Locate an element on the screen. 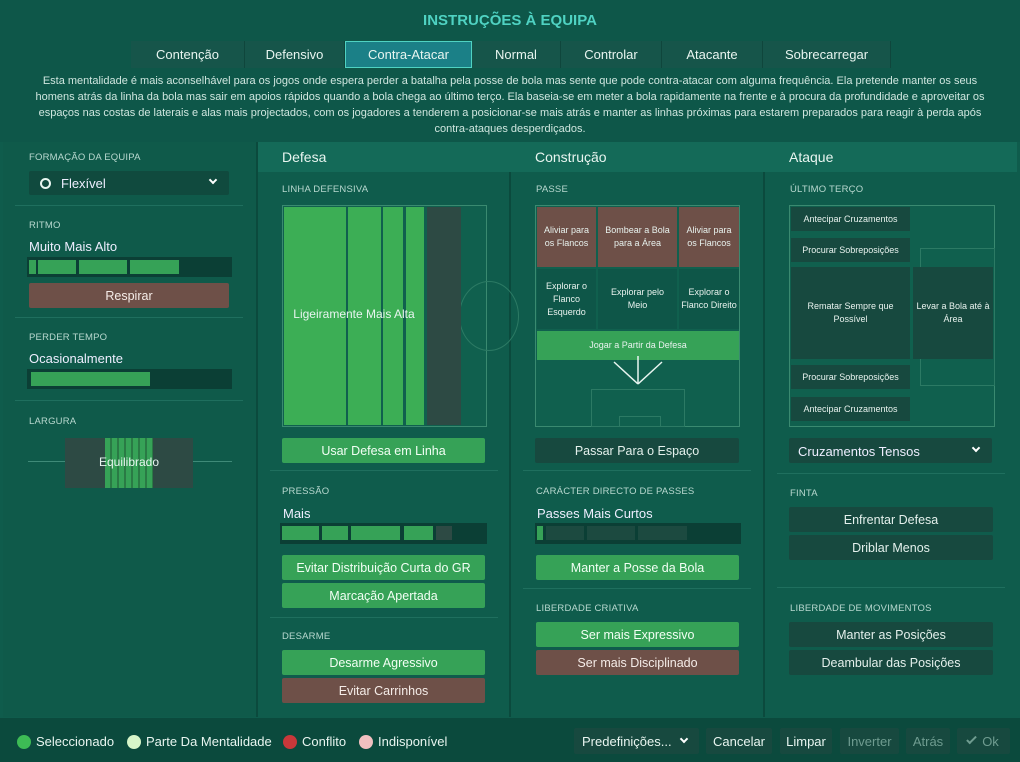 Image resolution: width=1020 pixels, height=762 pixels. button: Driblar Menos is located at coordinates (891, 547).